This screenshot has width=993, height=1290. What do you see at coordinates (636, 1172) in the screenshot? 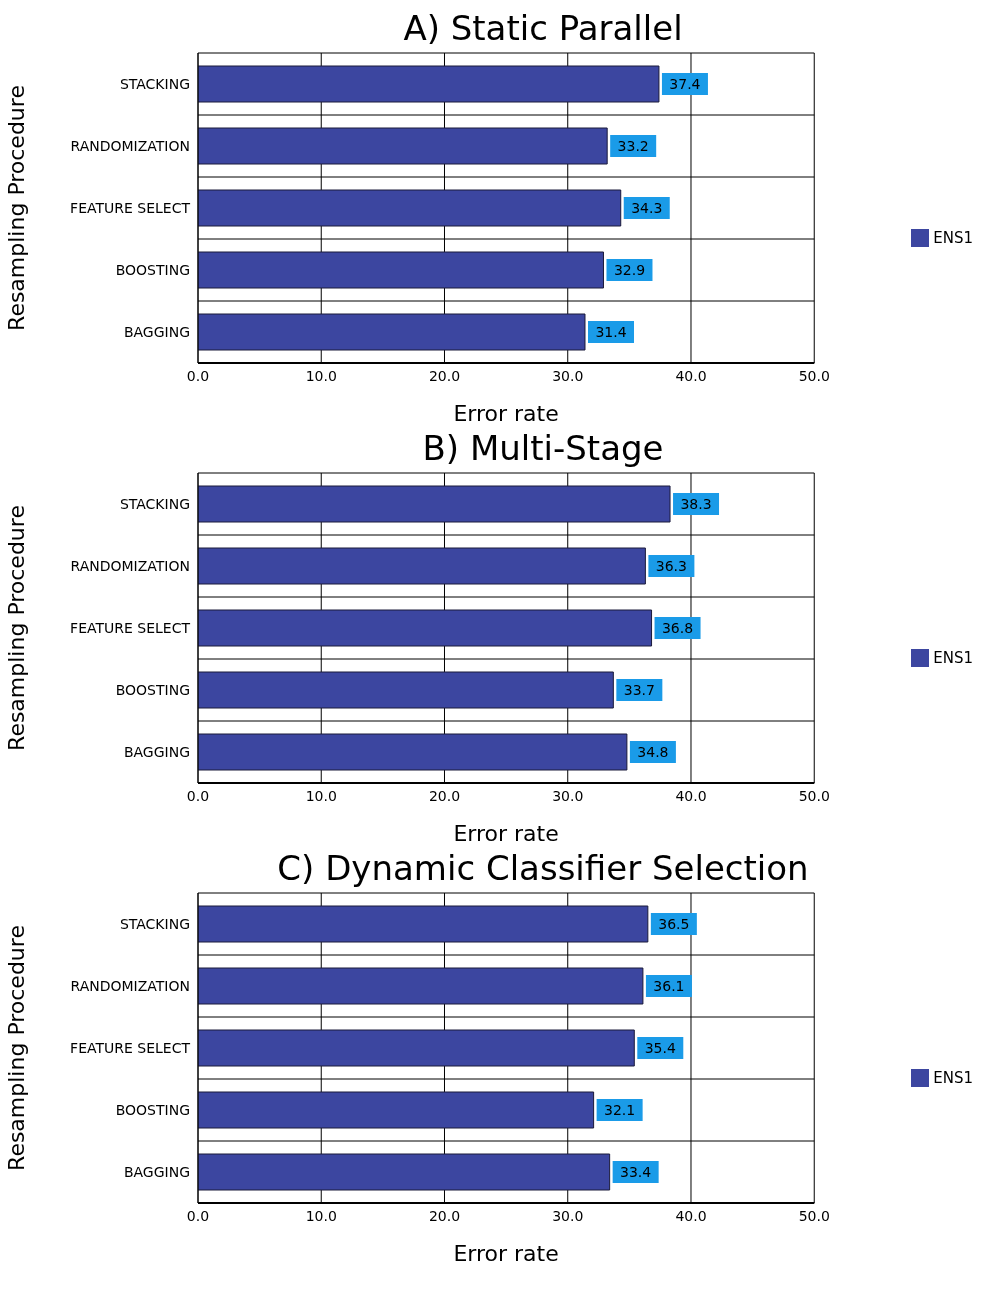
I see `data-label: 33.4` at bounding box center [636, 1172].